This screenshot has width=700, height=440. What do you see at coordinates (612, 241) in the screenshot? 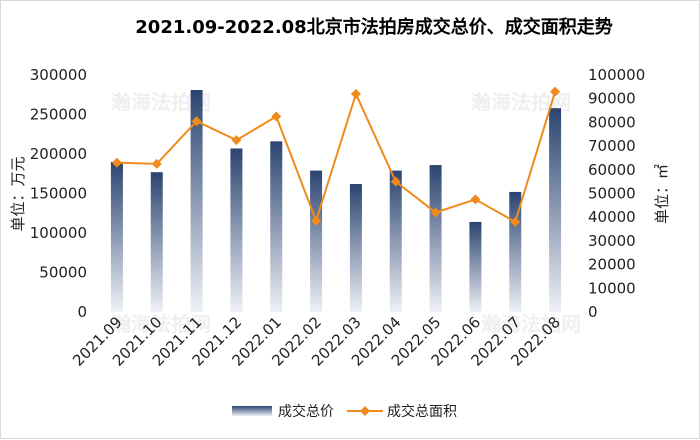
I see `y-right-tick-label: 30000` at bounding box center [612, 241].